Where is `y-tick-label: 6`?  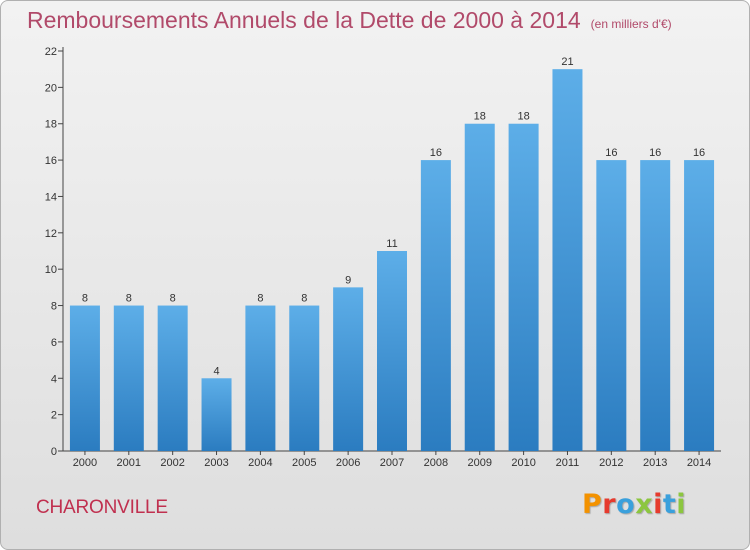 y-tick-label: 6 is located at coordinates (54, 343).